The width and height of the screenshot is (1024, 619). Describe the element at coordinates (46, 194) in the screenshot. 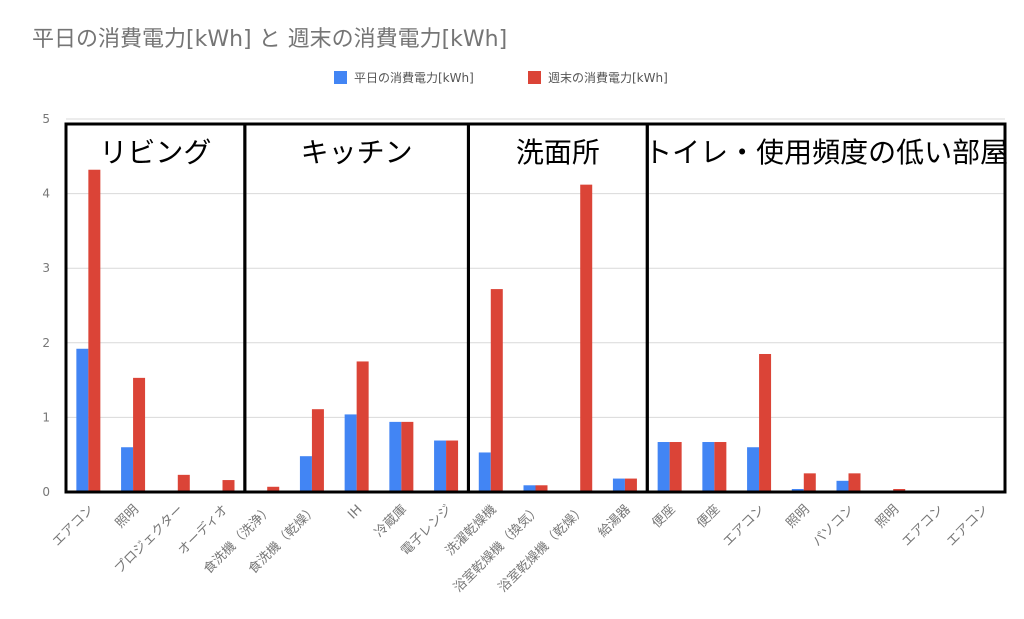

I see `y-tick-label: 4` at that location.